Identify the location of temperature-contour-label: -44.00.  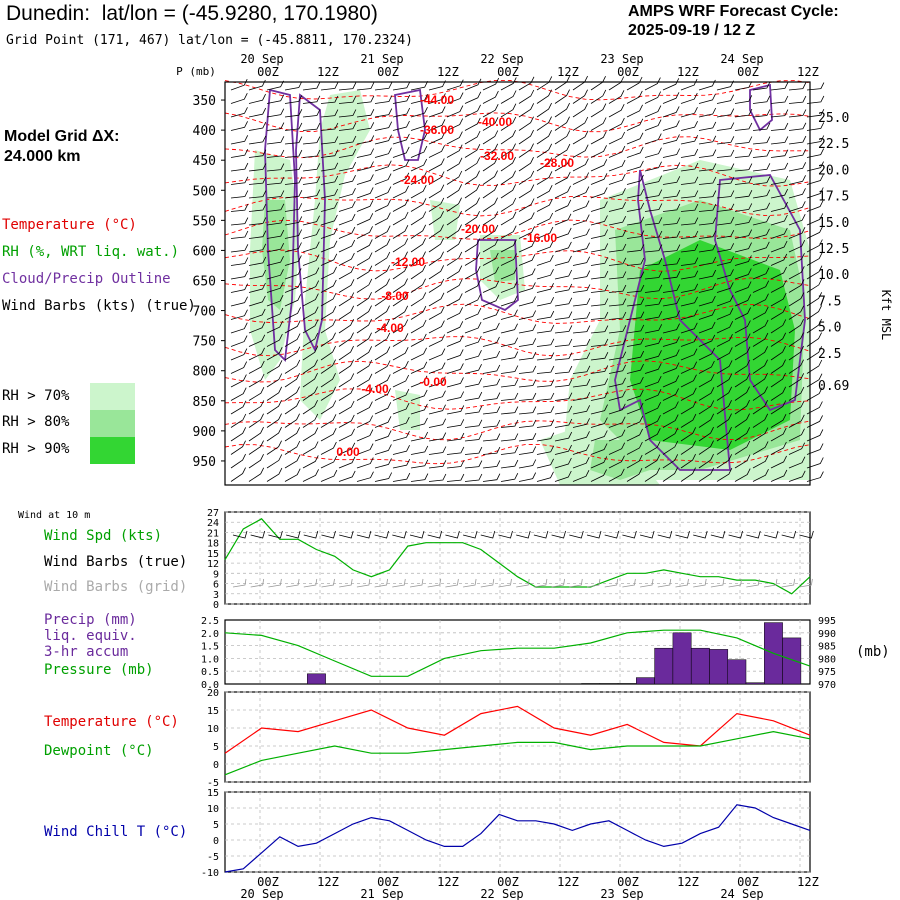
(437, 100).